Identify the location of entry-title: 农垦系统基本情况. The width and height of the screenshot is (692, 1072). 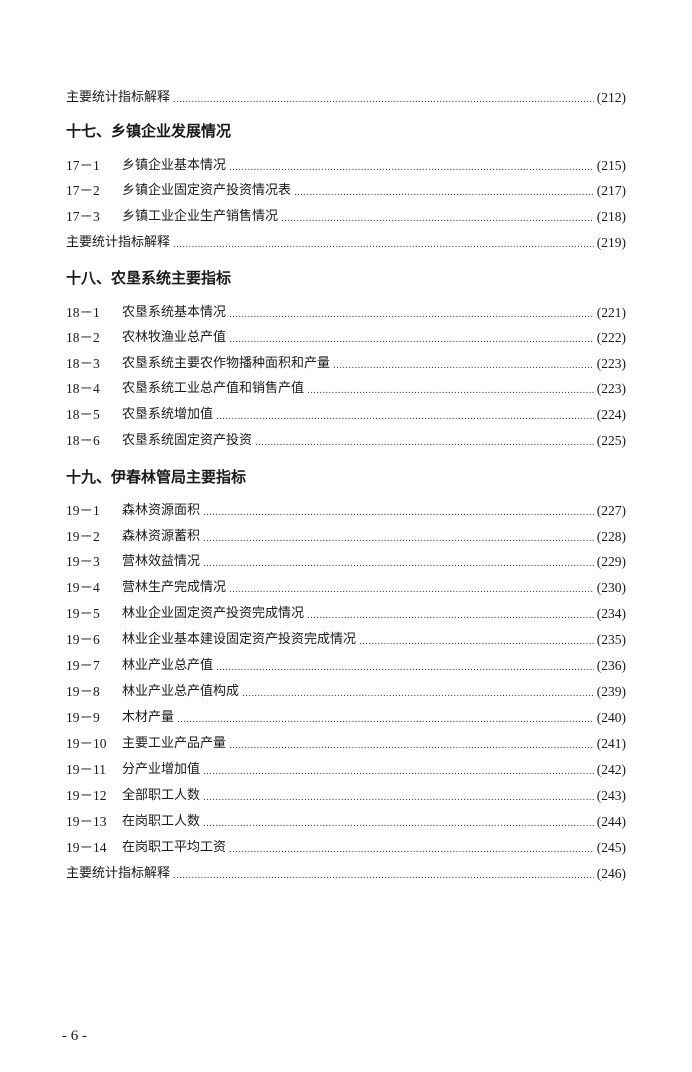
(174, 312).